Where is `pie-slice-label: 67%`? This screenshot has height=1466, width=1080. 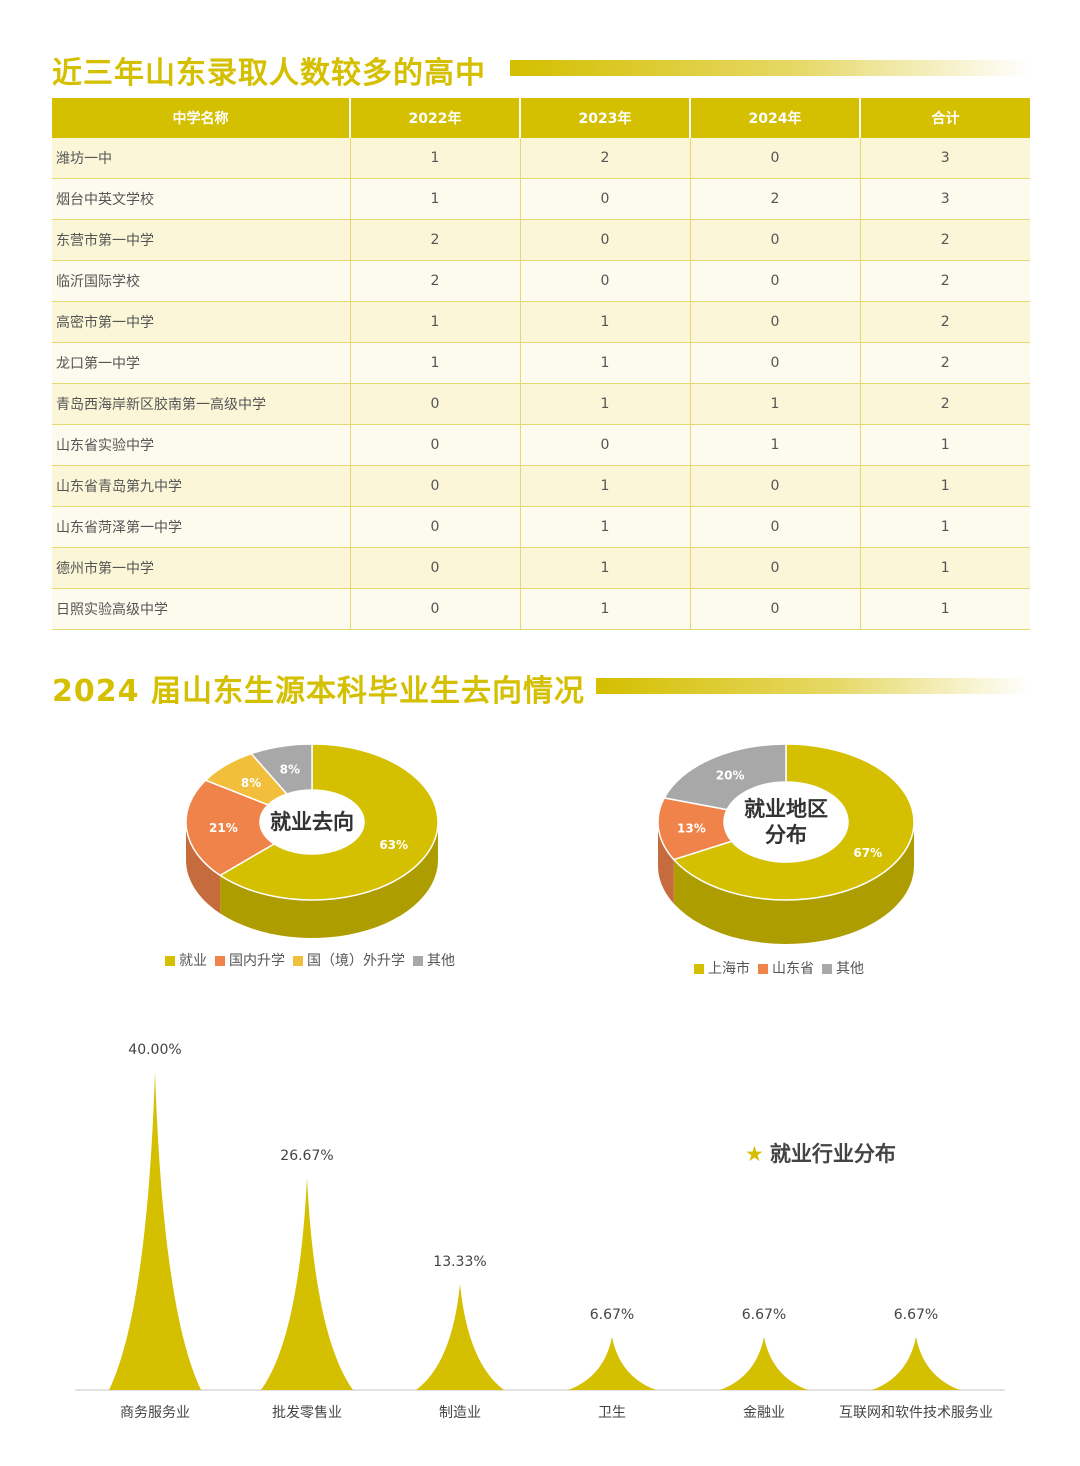
pie-slice-label: 67% is located at coordinates (867, 853).